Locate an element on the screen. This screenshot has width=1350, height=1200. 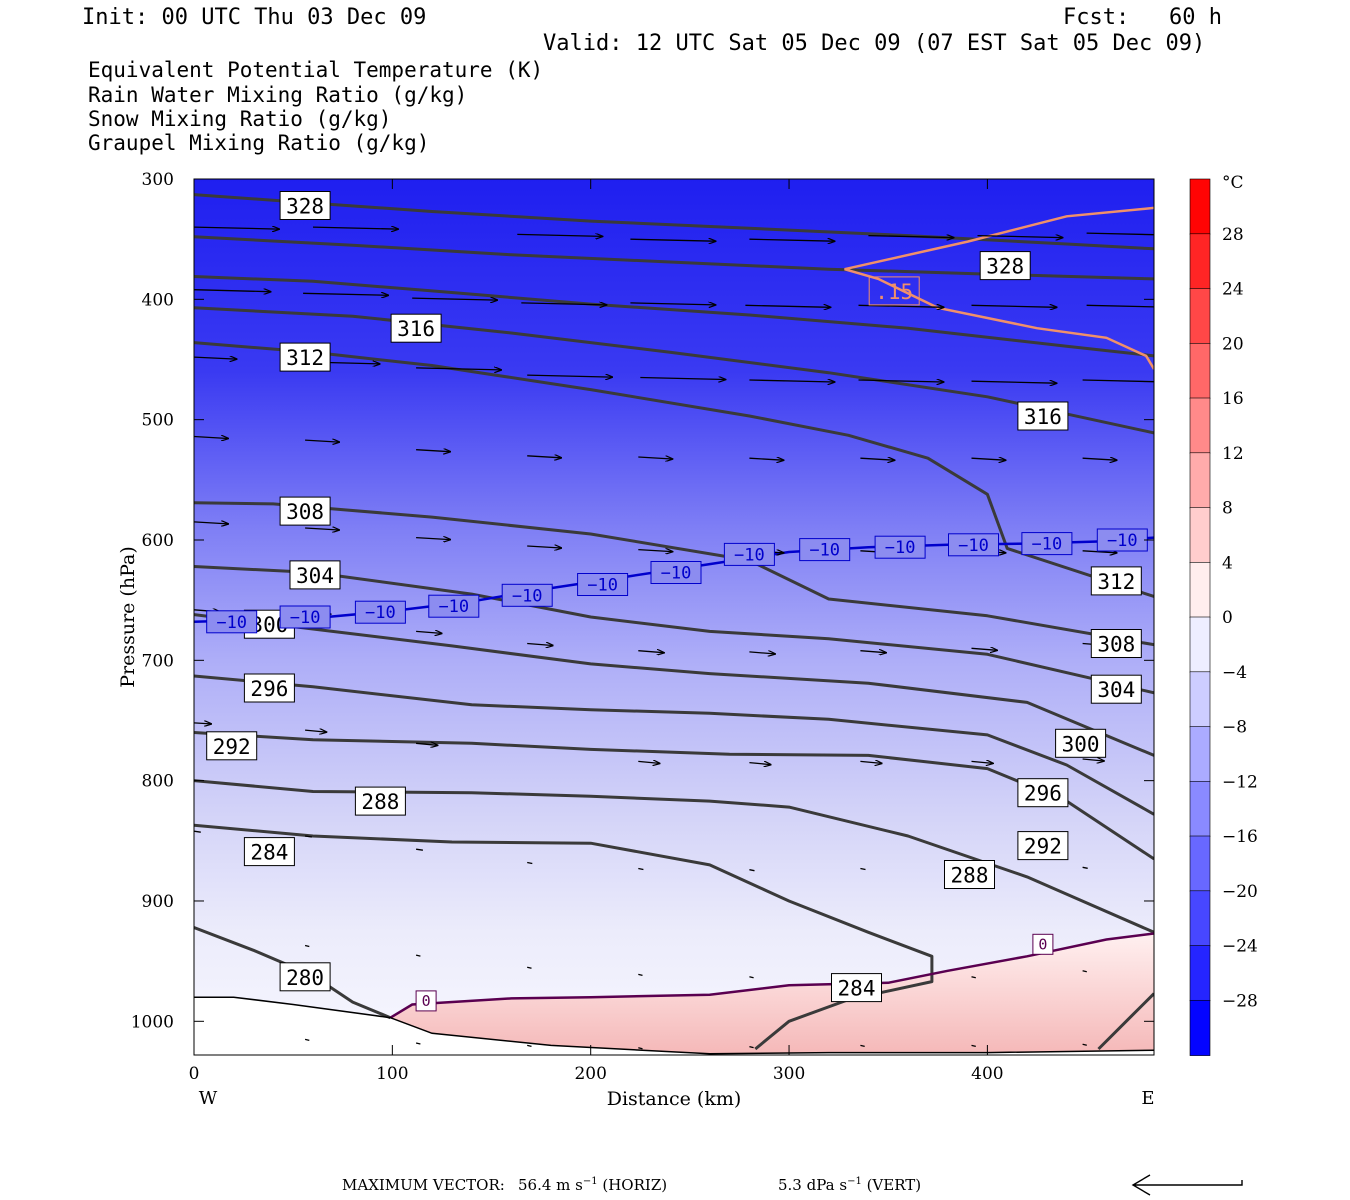
colorbar-label: 16 is located at coordinates (1233, 399).